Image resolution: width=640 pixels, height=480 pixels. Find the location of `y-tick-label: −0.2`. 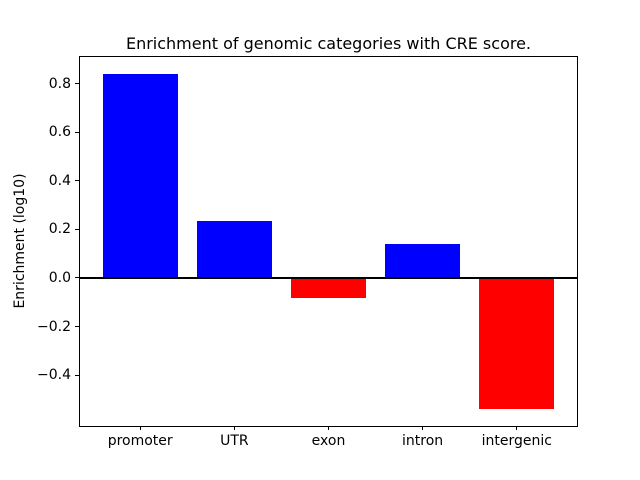

y-tick-label: −0.2 is located at coordinates (54, 326).